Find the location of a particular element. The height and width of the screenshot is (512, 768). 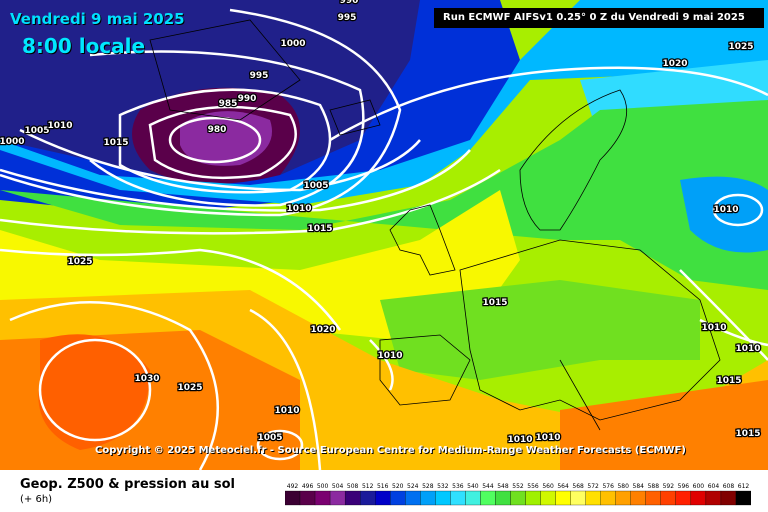

legend-title: Geop. Z500 & pression au sol is located at coordinates (127, 484).